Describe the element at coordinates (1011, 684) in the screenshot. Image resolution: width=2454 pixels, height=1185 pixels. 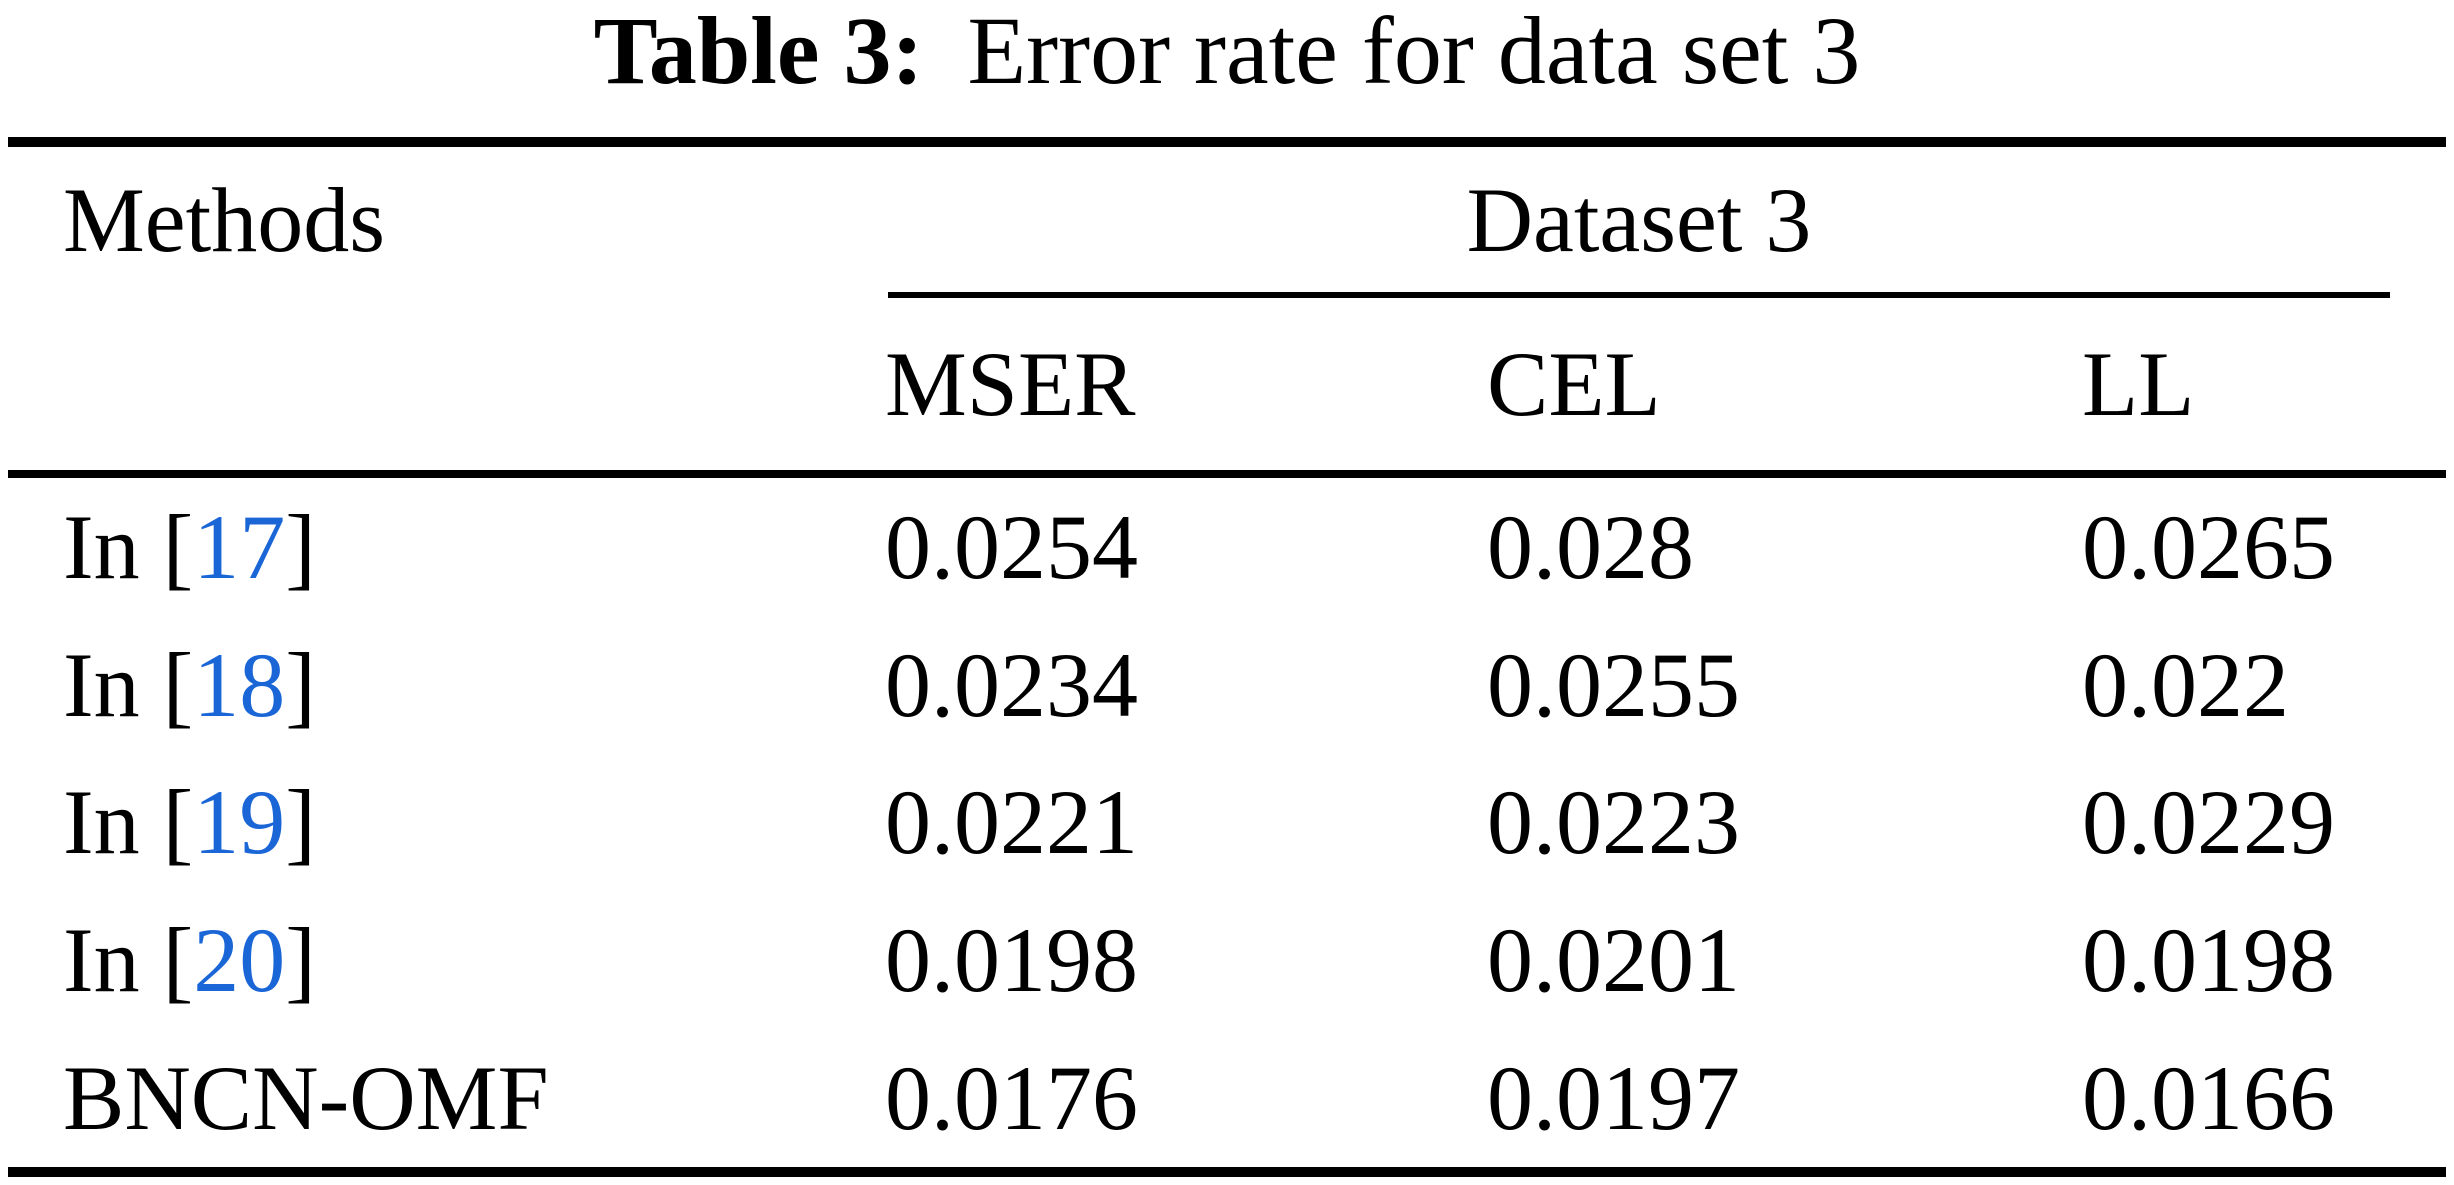
I see `value-cell-mser: 0.0234` at that location.